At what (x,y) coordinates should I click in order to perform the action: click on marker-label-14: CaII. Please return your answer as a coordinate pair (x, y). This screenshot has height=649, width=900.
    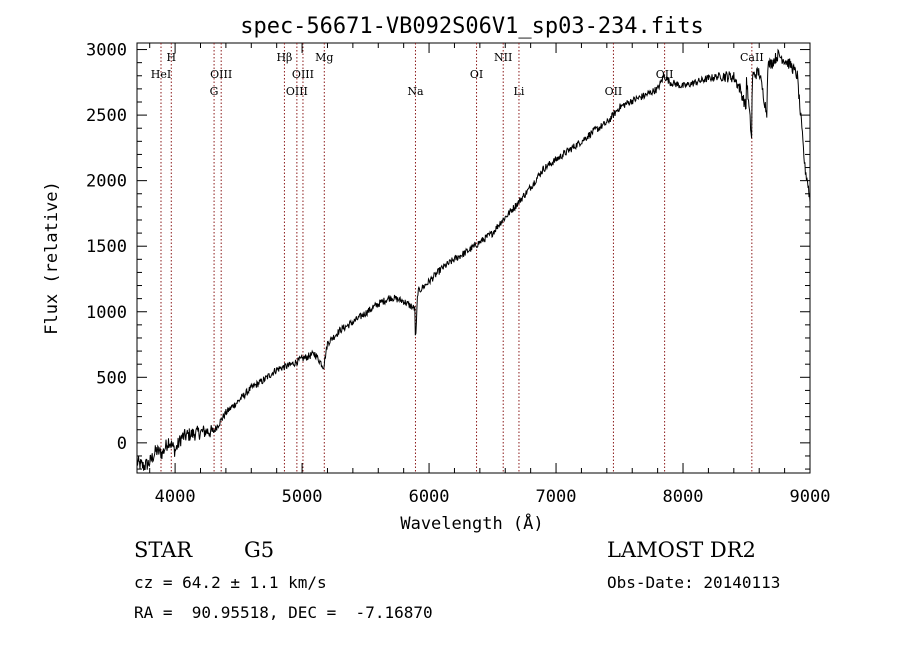
    Looking at the image, I should click on (752, 57).